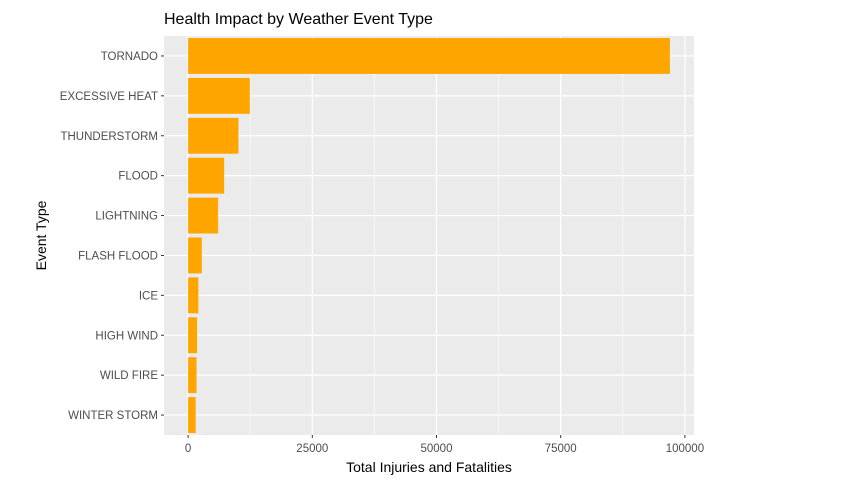  Describe the element at coordinates (126, 217) in the screenshot. I see `y-tick-label: LIGHTNING` at that location.